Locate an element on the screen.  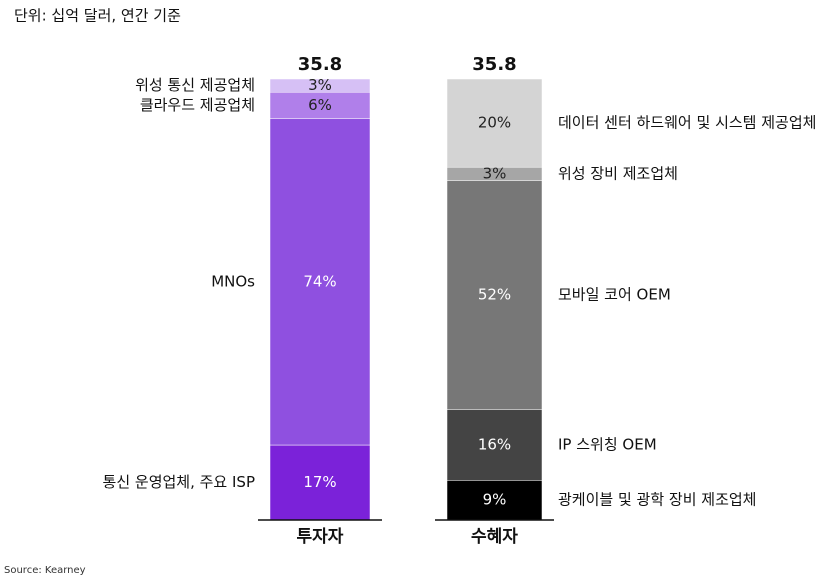
value-label: 17% is located at coordinates (319, 482).